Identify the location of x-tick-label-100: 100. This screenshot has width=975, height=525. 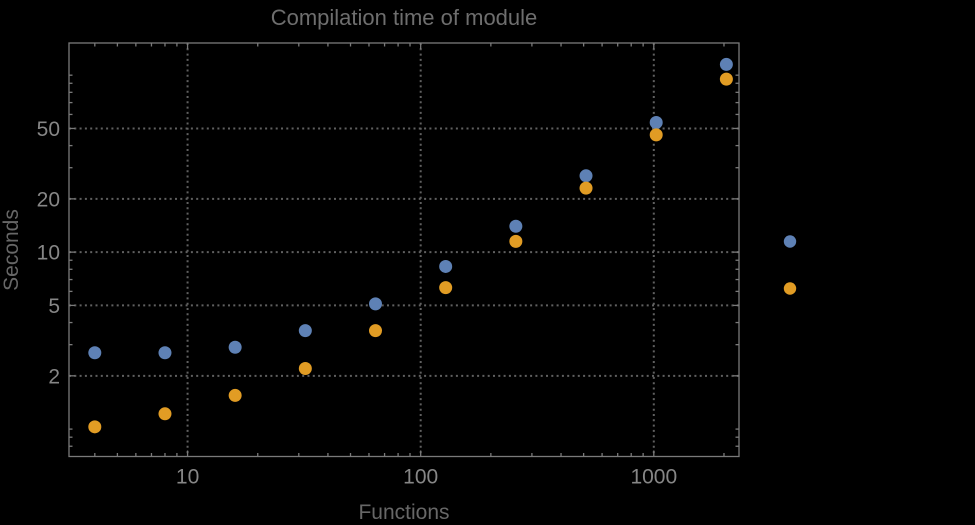
(420, 477).